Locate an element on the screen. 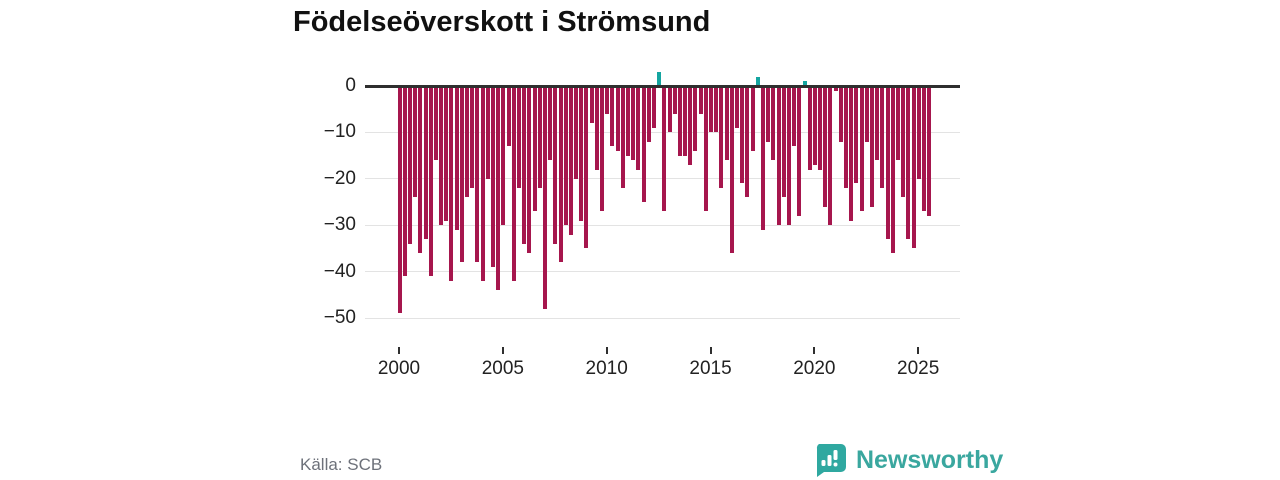 The width and height of the screenshot is (1280, 480). bar-2021-Q2 is located at coordinates (840, 114).